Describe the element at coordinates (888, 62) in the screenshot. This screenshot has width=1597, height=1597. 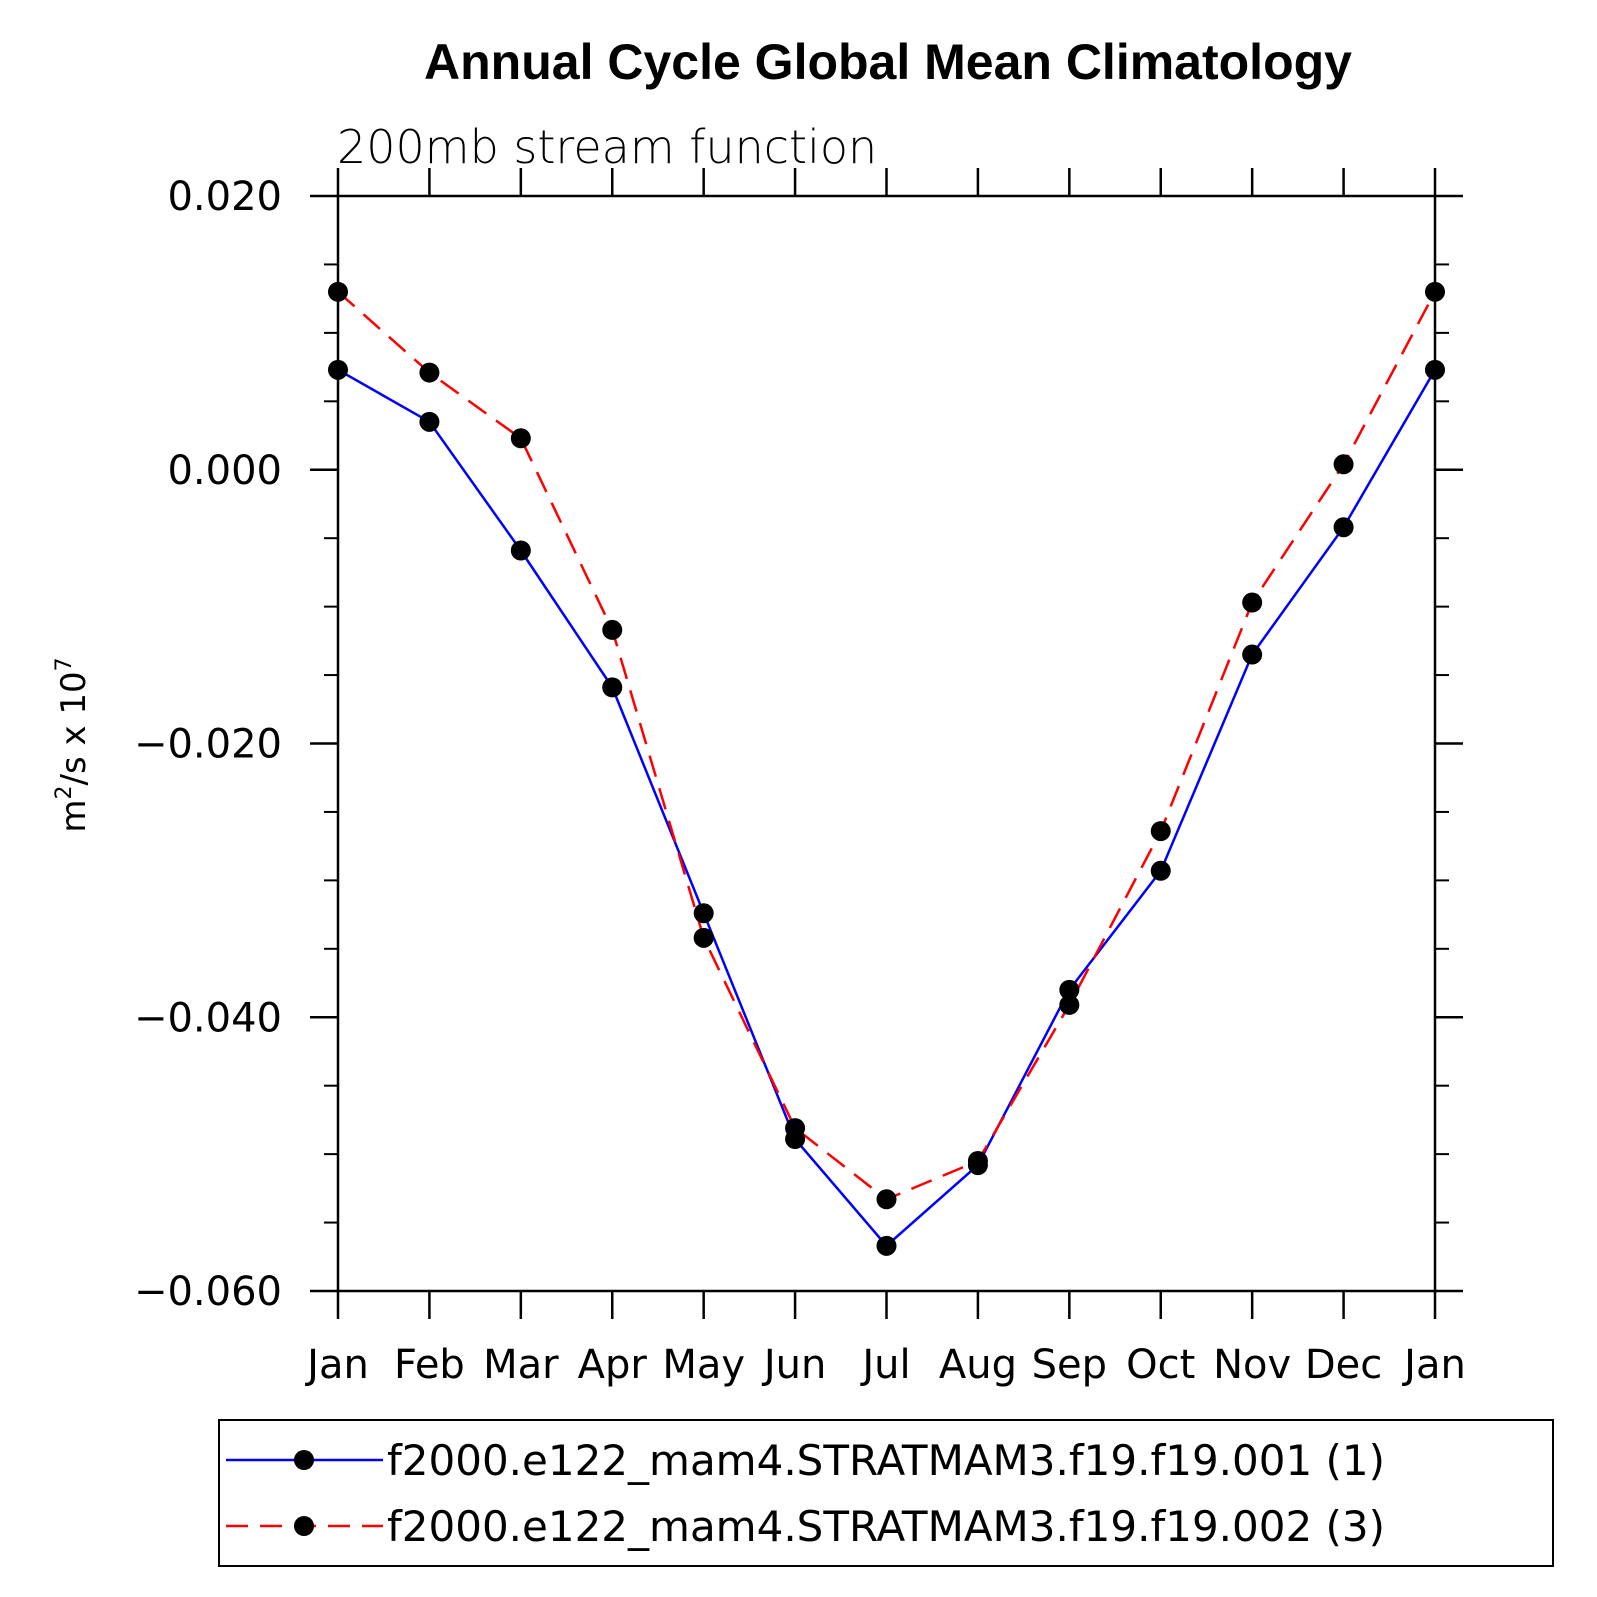
I see `chart-title: Annual Cycle Global Mean Climatology` at that location.